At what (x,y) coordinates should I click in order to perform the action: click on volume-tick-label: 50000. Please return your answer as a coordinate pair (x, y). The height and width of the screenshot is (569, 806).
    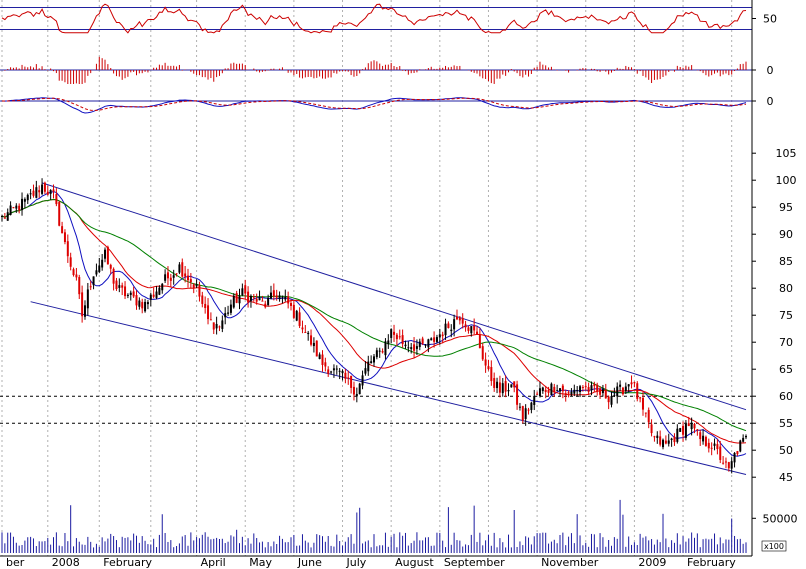
    Looking at the image, I should click on (780, 518).